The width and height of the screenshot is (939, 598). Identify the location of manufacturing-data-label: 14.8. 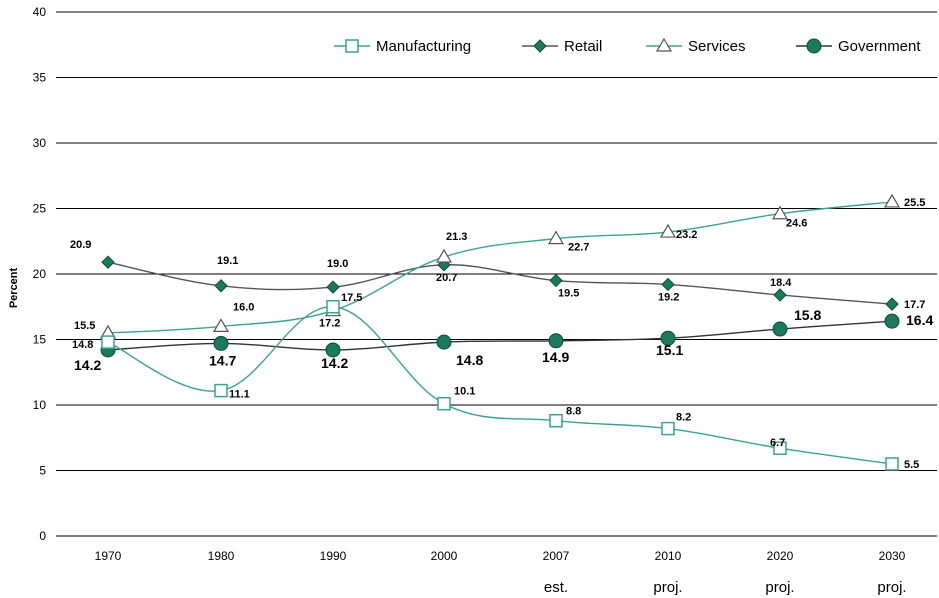
(82, 345).